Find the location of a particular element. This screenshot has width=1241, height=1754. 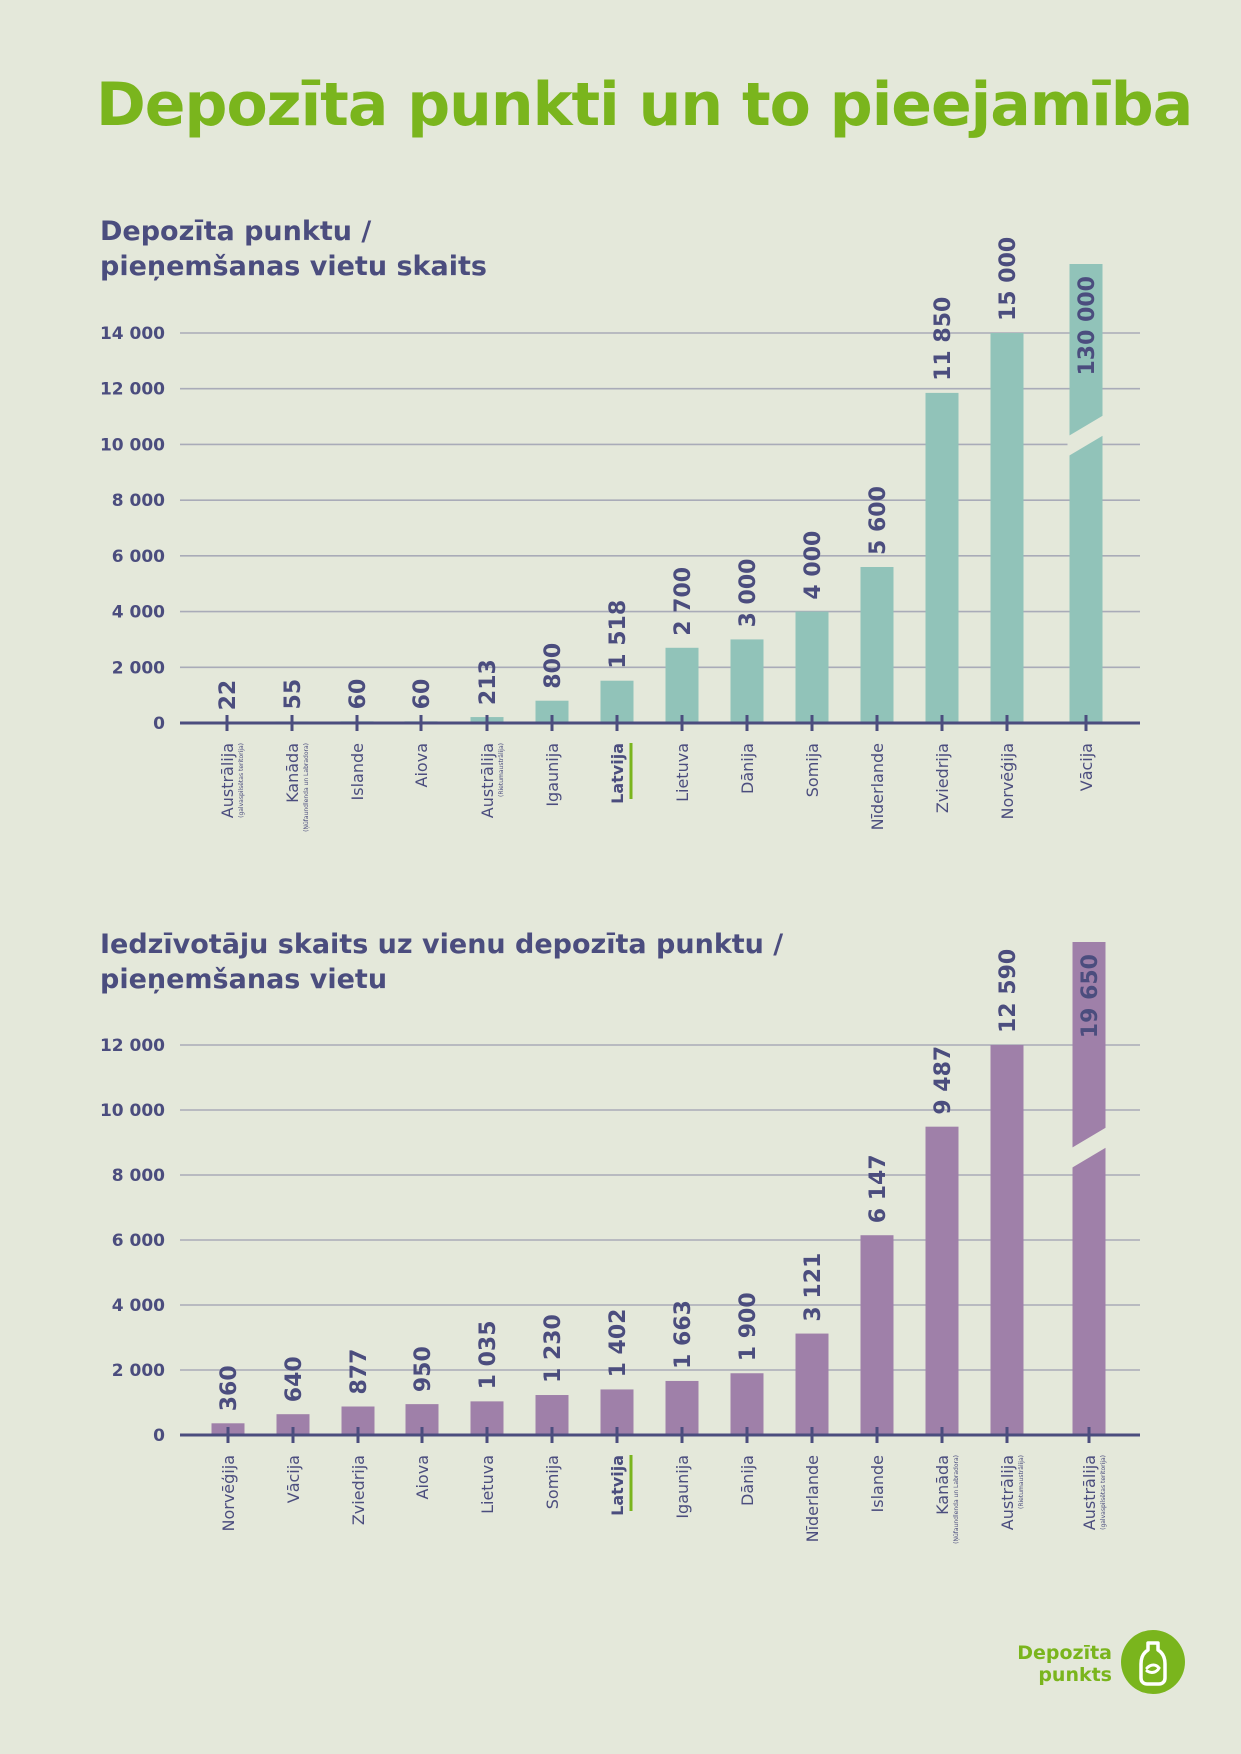

logo-line2: punkts is located at coordinates (1075, 1675).